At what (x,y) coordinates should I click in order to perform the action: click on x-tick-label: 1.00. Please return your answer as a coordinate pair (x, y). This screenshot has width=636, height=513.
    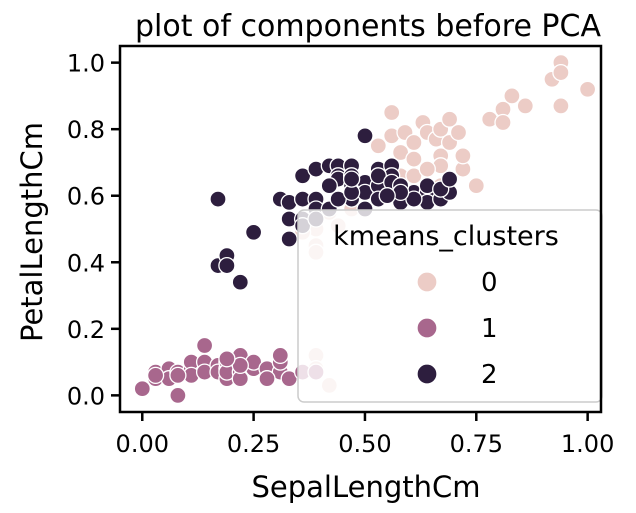
    Looking at the image, I should click on (587, 444).